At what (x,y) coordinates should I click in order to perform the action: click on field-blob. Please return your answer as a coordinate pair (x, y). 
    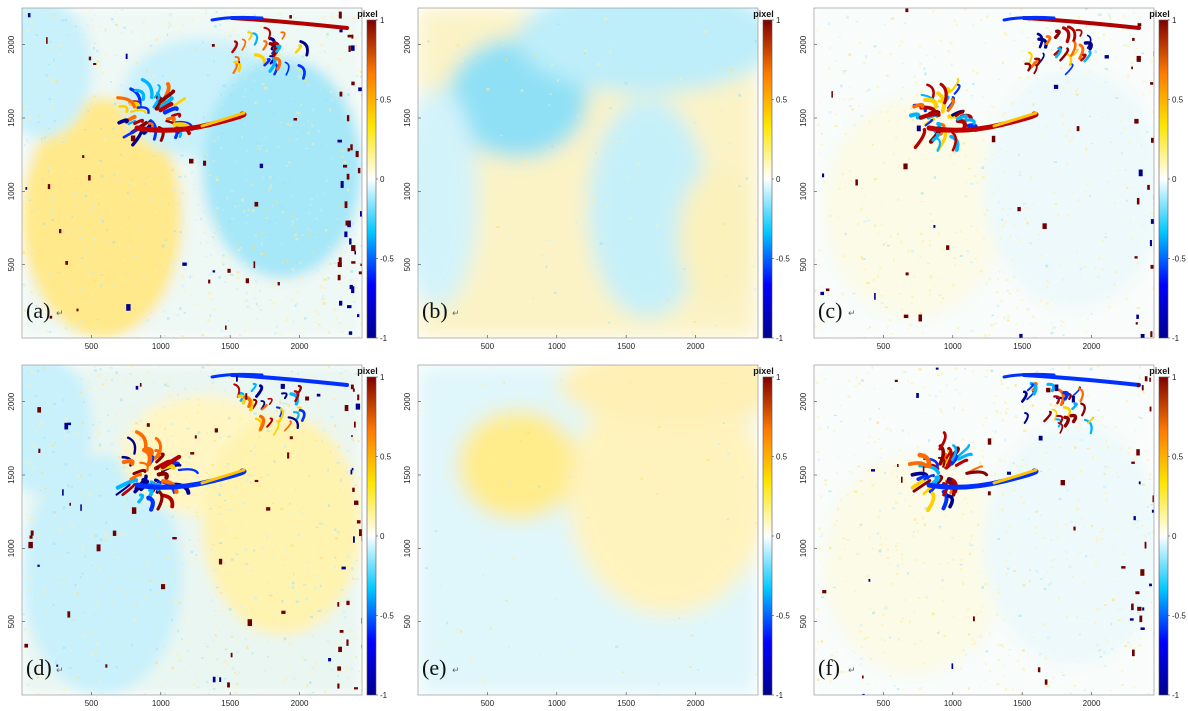
    Looking at the image, I should click on (663, 495).